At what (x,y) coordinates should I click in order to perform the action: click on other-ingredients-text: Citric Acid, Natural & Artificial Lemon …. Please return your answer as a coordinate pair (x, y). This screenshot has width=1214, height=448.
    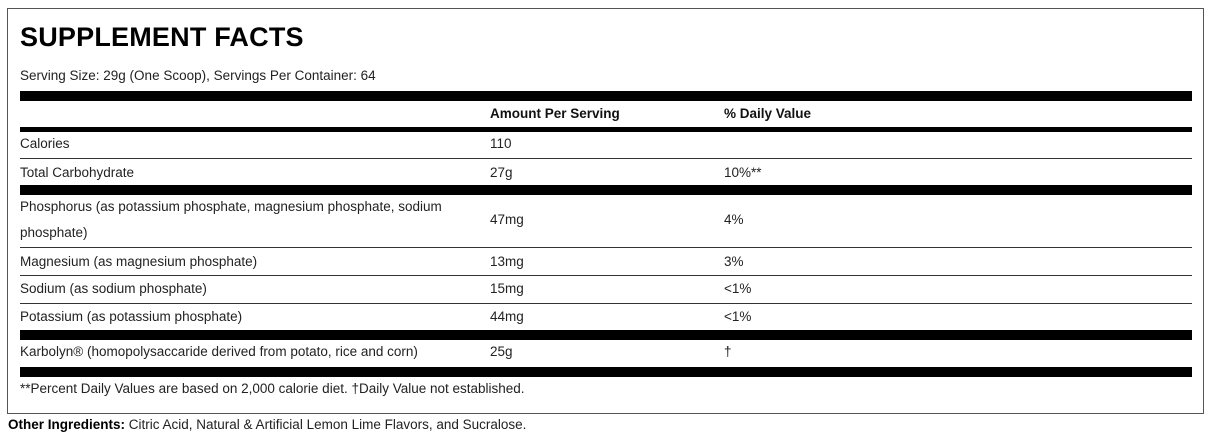
    Looking at the image, I should click on (326, 424).